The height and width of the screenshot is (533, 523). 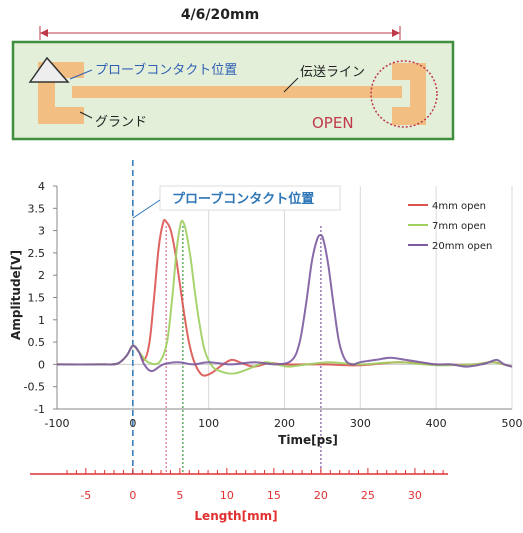 I want to click on dimension-arrow-right, so click(x=396, y=33).